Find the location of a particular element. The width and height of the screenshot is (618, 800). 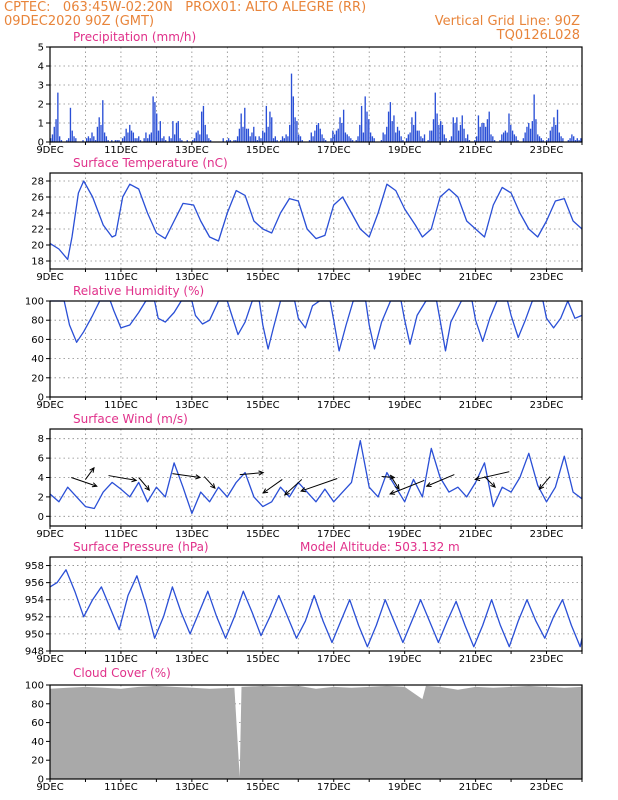

precip-xtick-label: 21DEC is located at coordinates (476, 150).